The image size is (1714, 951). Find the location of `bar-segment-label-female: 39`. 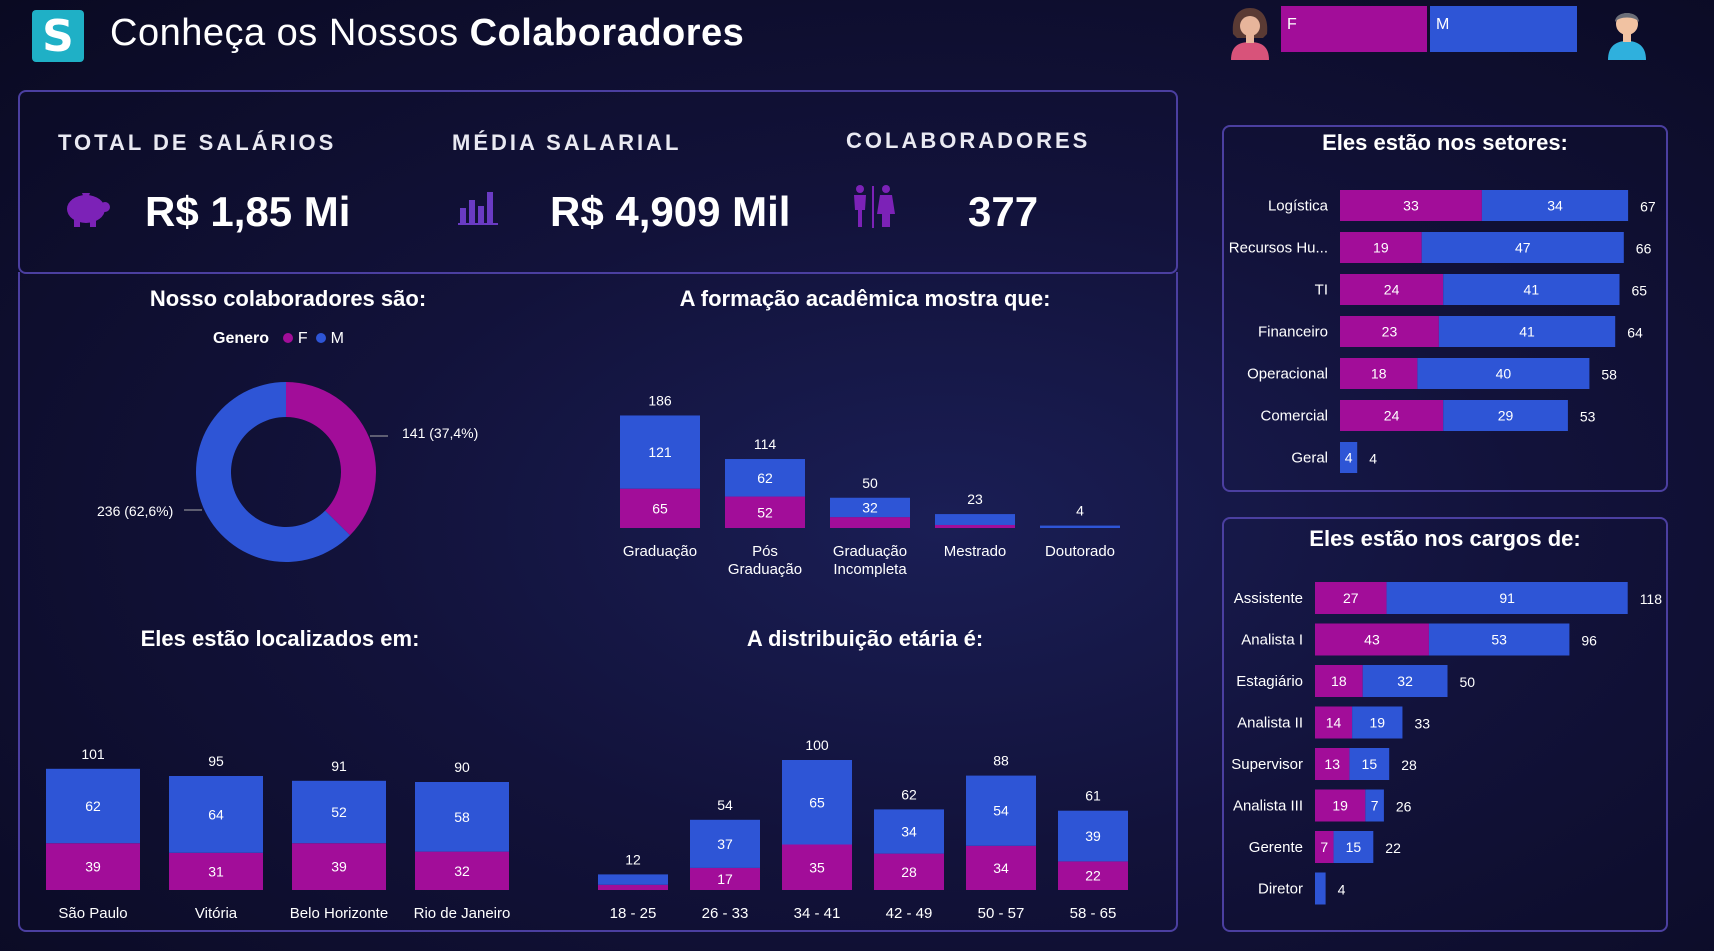

bar-segment-label-female: 39 is located at coordinates (93, 867).